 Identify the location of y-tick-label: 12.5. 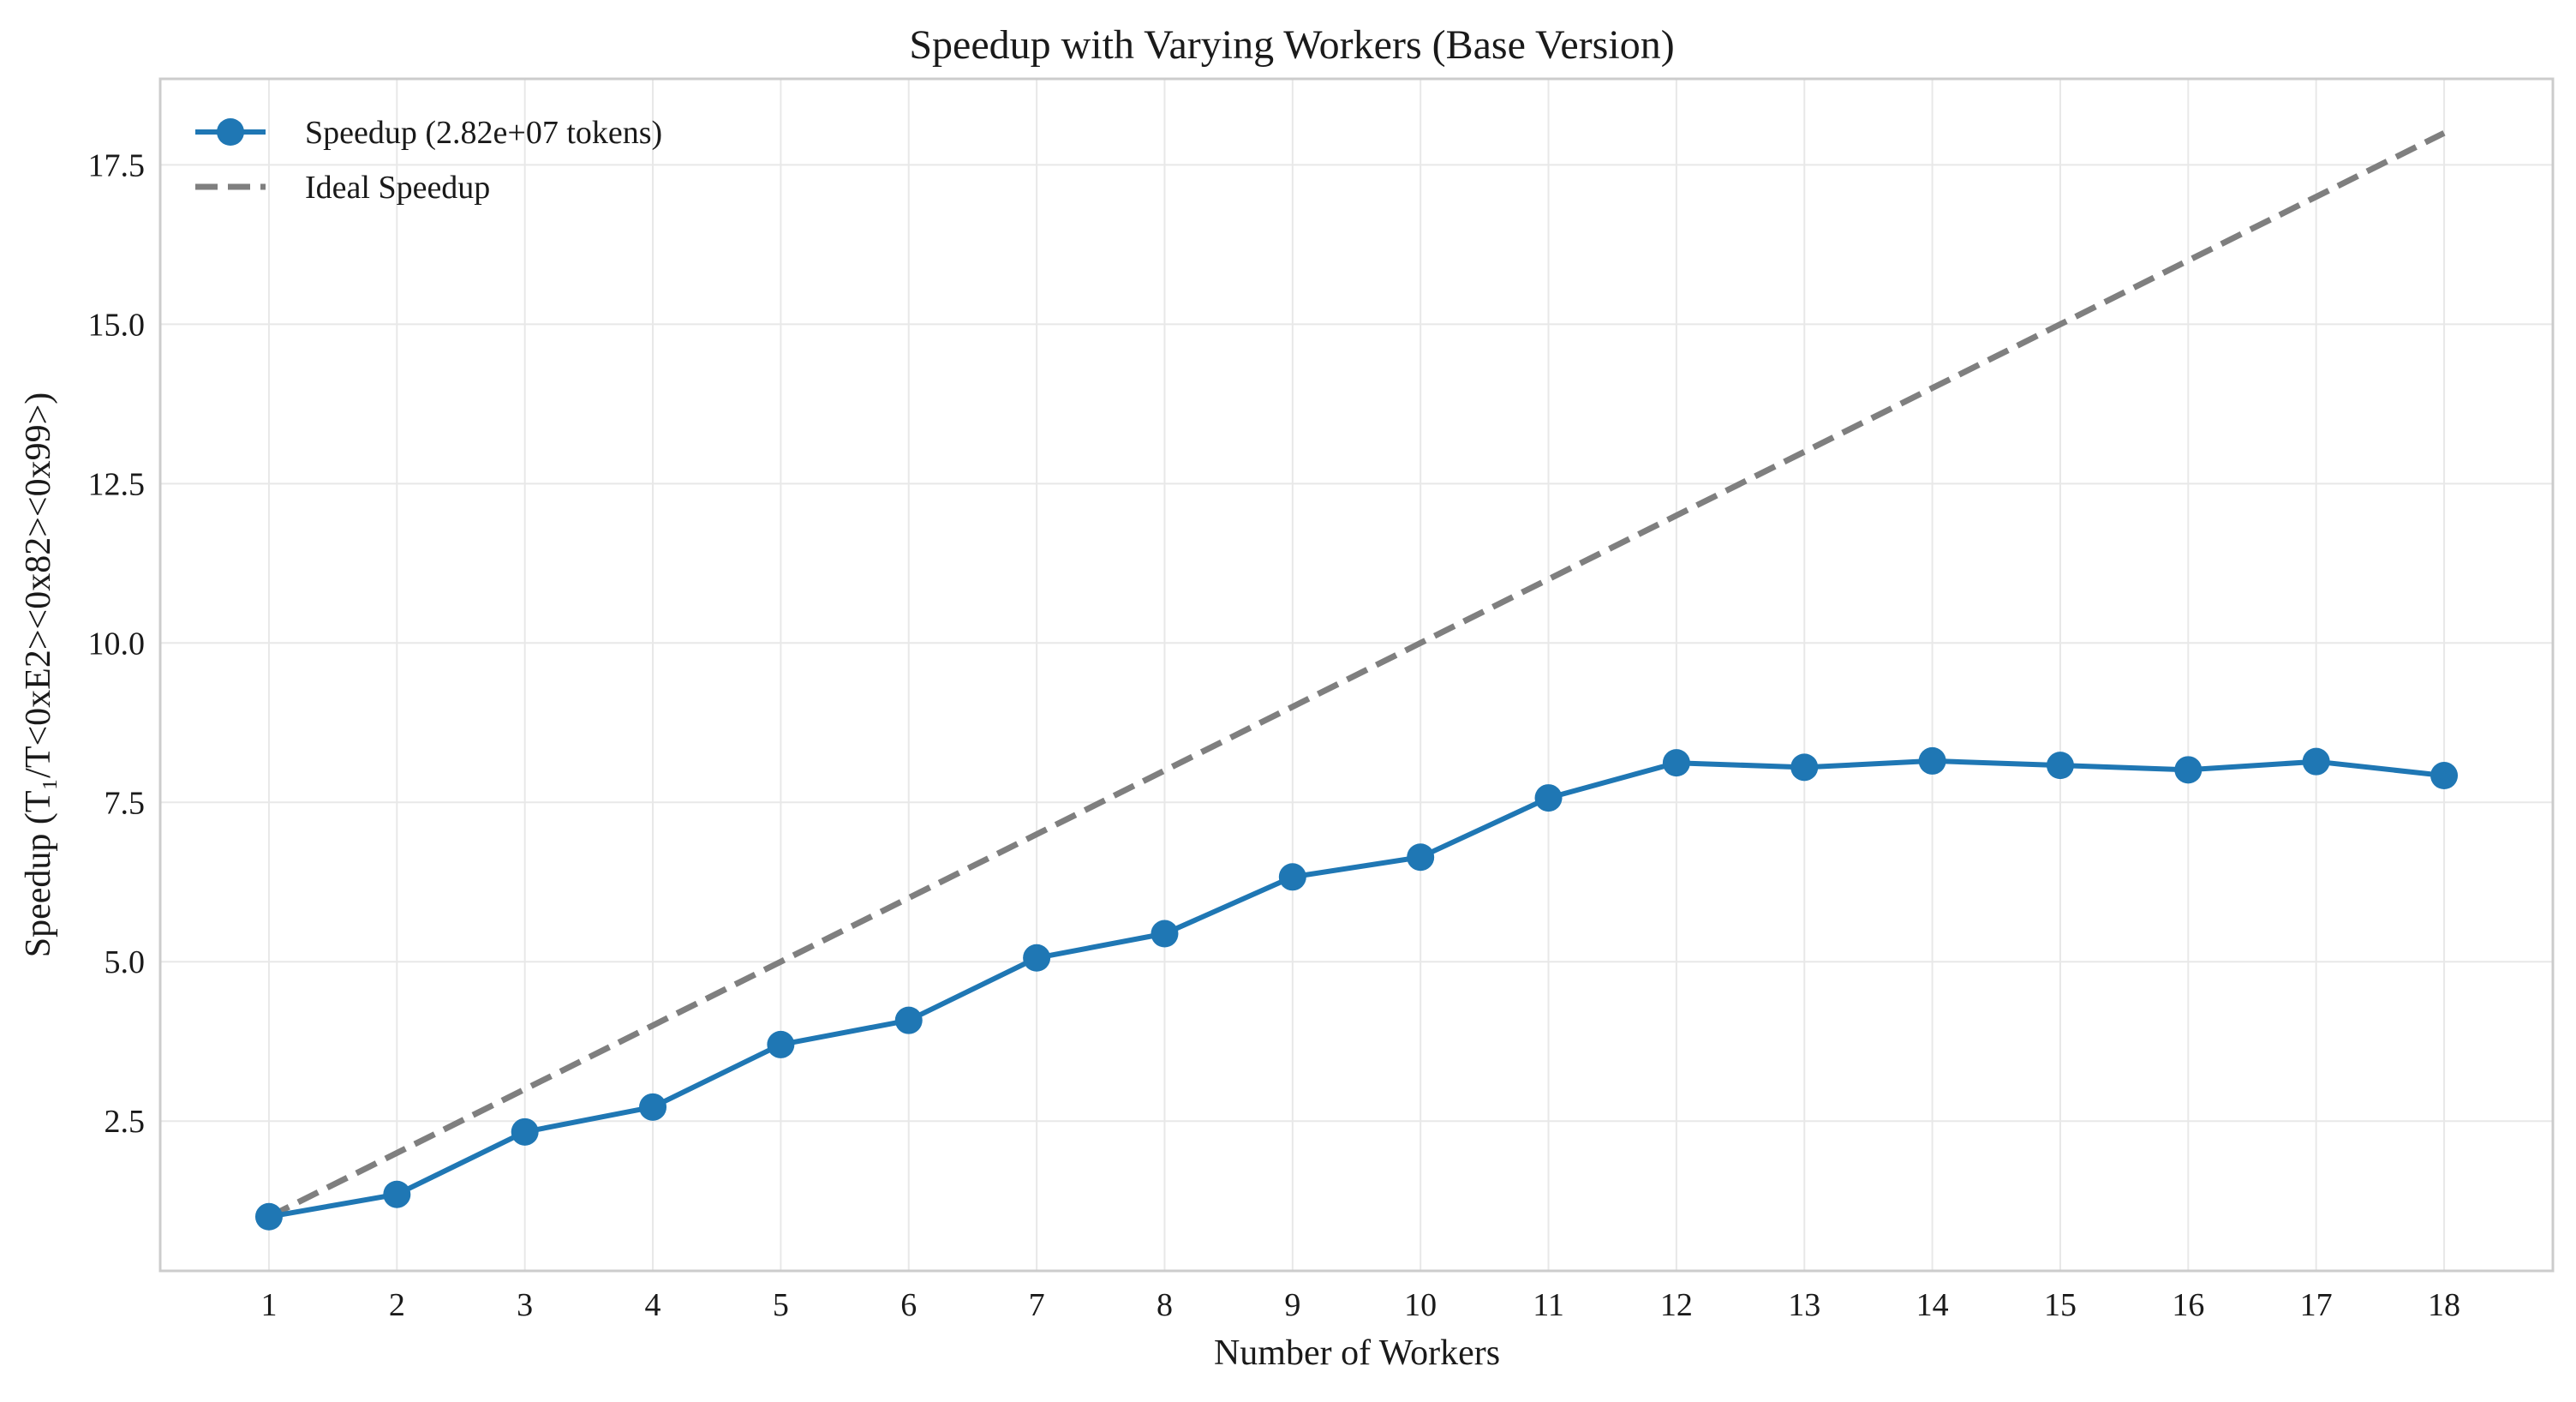
(117, 484).